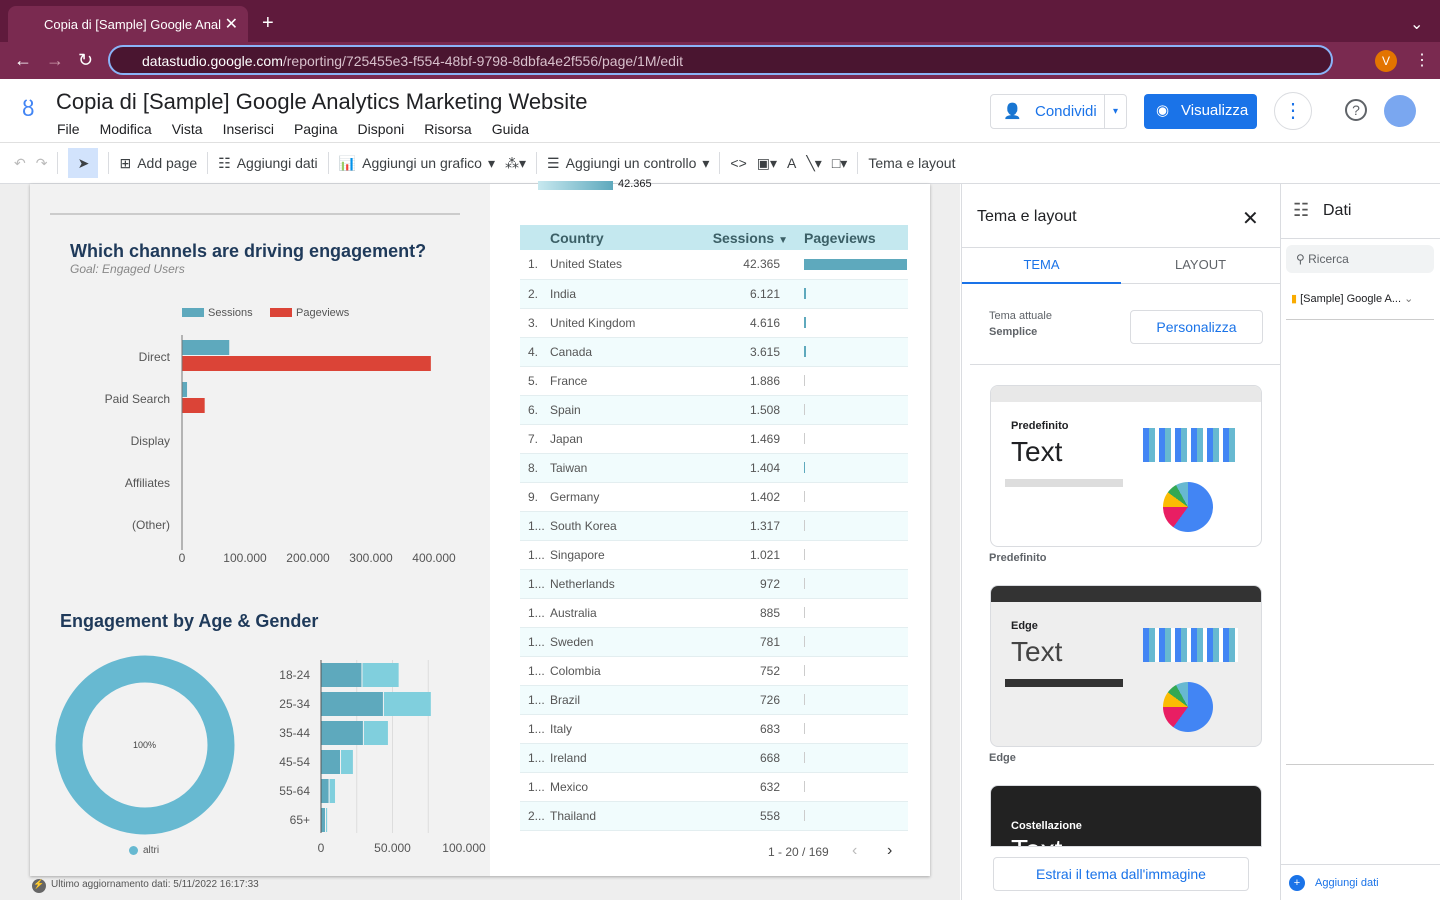  Describe the element at coordinates (714, 439) in the screenshot. I see `table-row: 7. Japan 1.469` at that location.